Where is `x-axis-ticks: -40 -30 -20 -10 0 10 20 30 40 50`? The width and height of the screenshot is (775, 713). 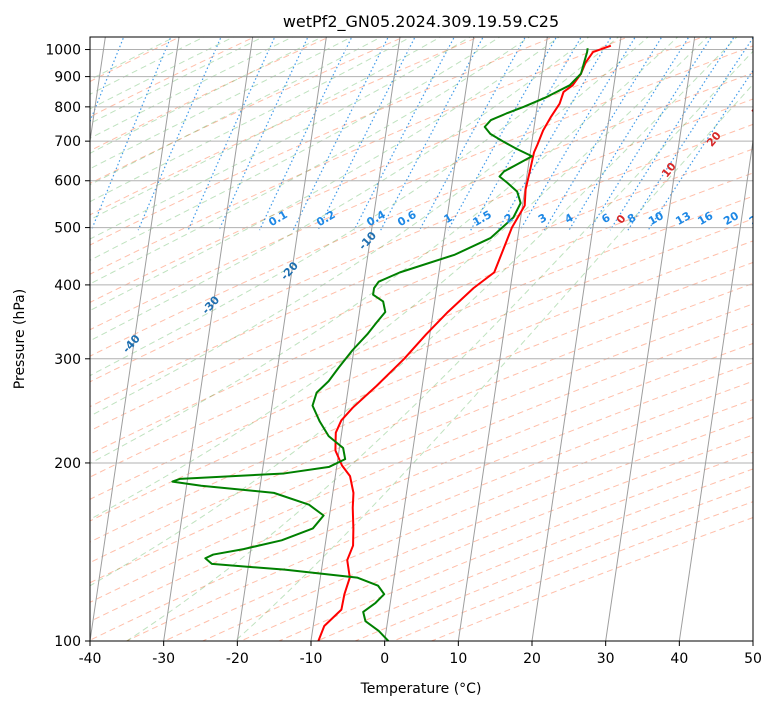 x-axis-ticks: -40 -30 -20 -10 0 10 20 30 40 50 is located at coordinates (420, 654).